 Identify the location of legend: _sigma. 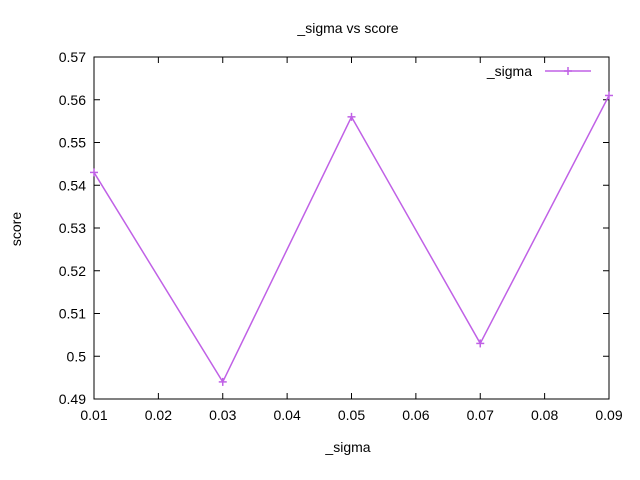
(538, 71).